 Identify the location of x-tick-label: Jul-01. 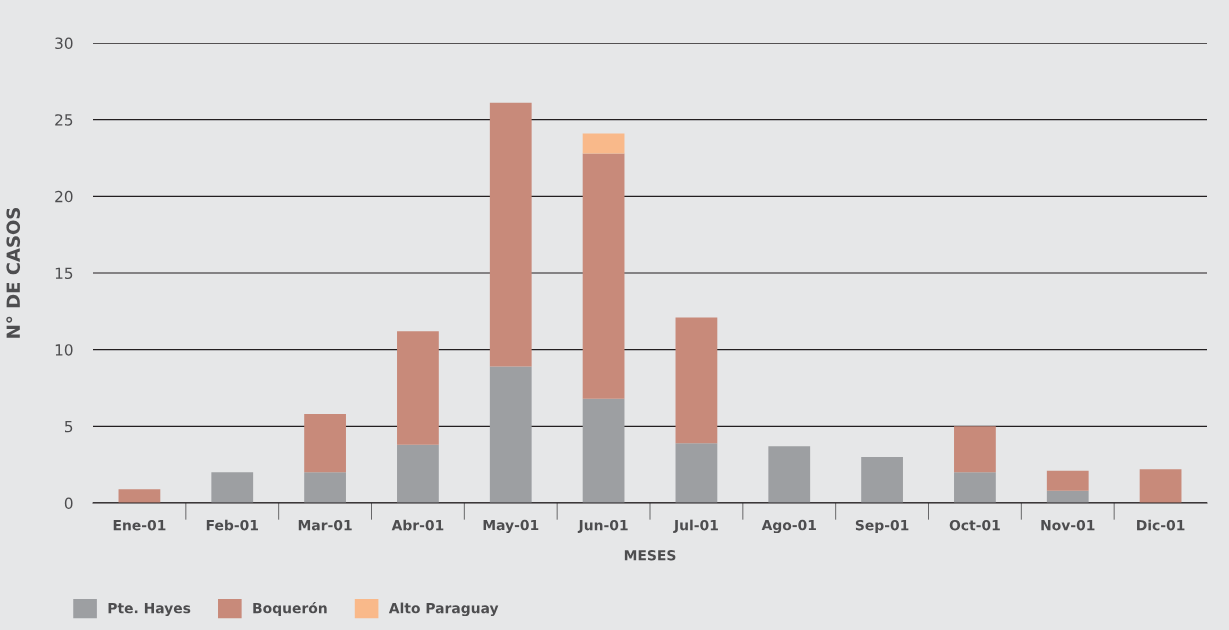
(695, 526).